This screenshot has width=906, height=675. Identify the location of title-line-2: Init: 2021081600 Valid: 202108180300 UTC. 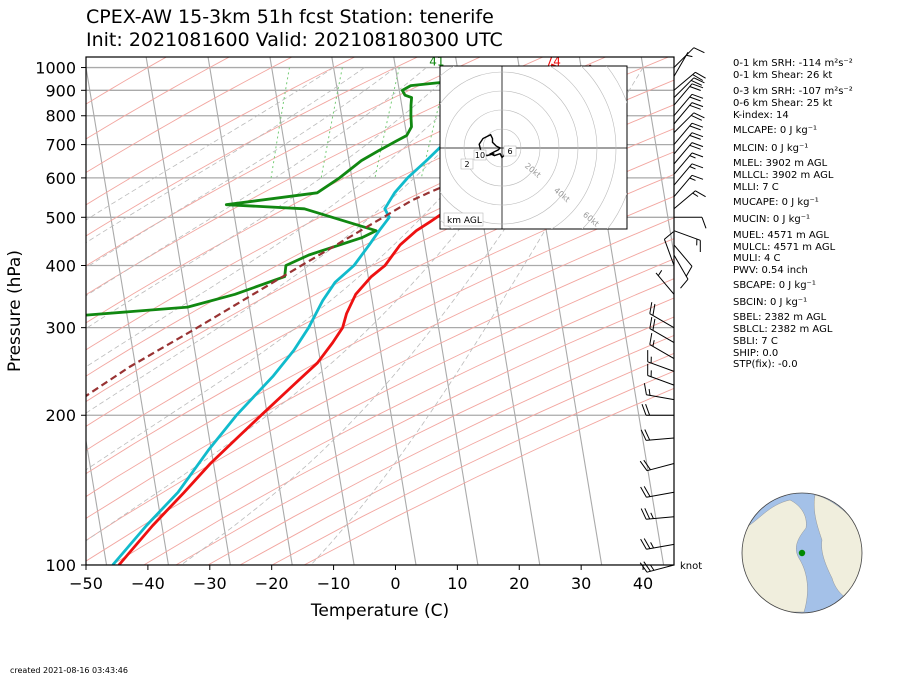
(294, 40).